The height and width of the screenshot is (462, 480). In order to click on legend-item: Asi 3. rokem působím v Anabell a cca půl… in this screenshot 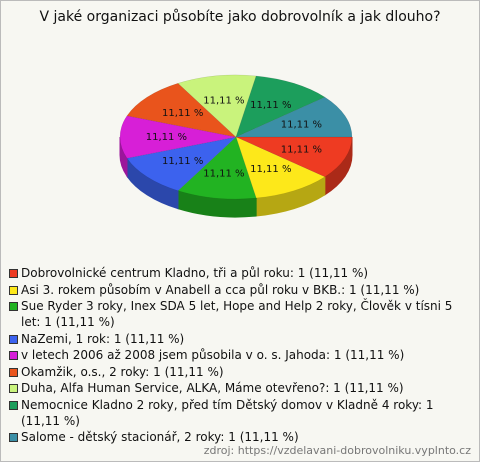, I will do `click(240, 290)`.